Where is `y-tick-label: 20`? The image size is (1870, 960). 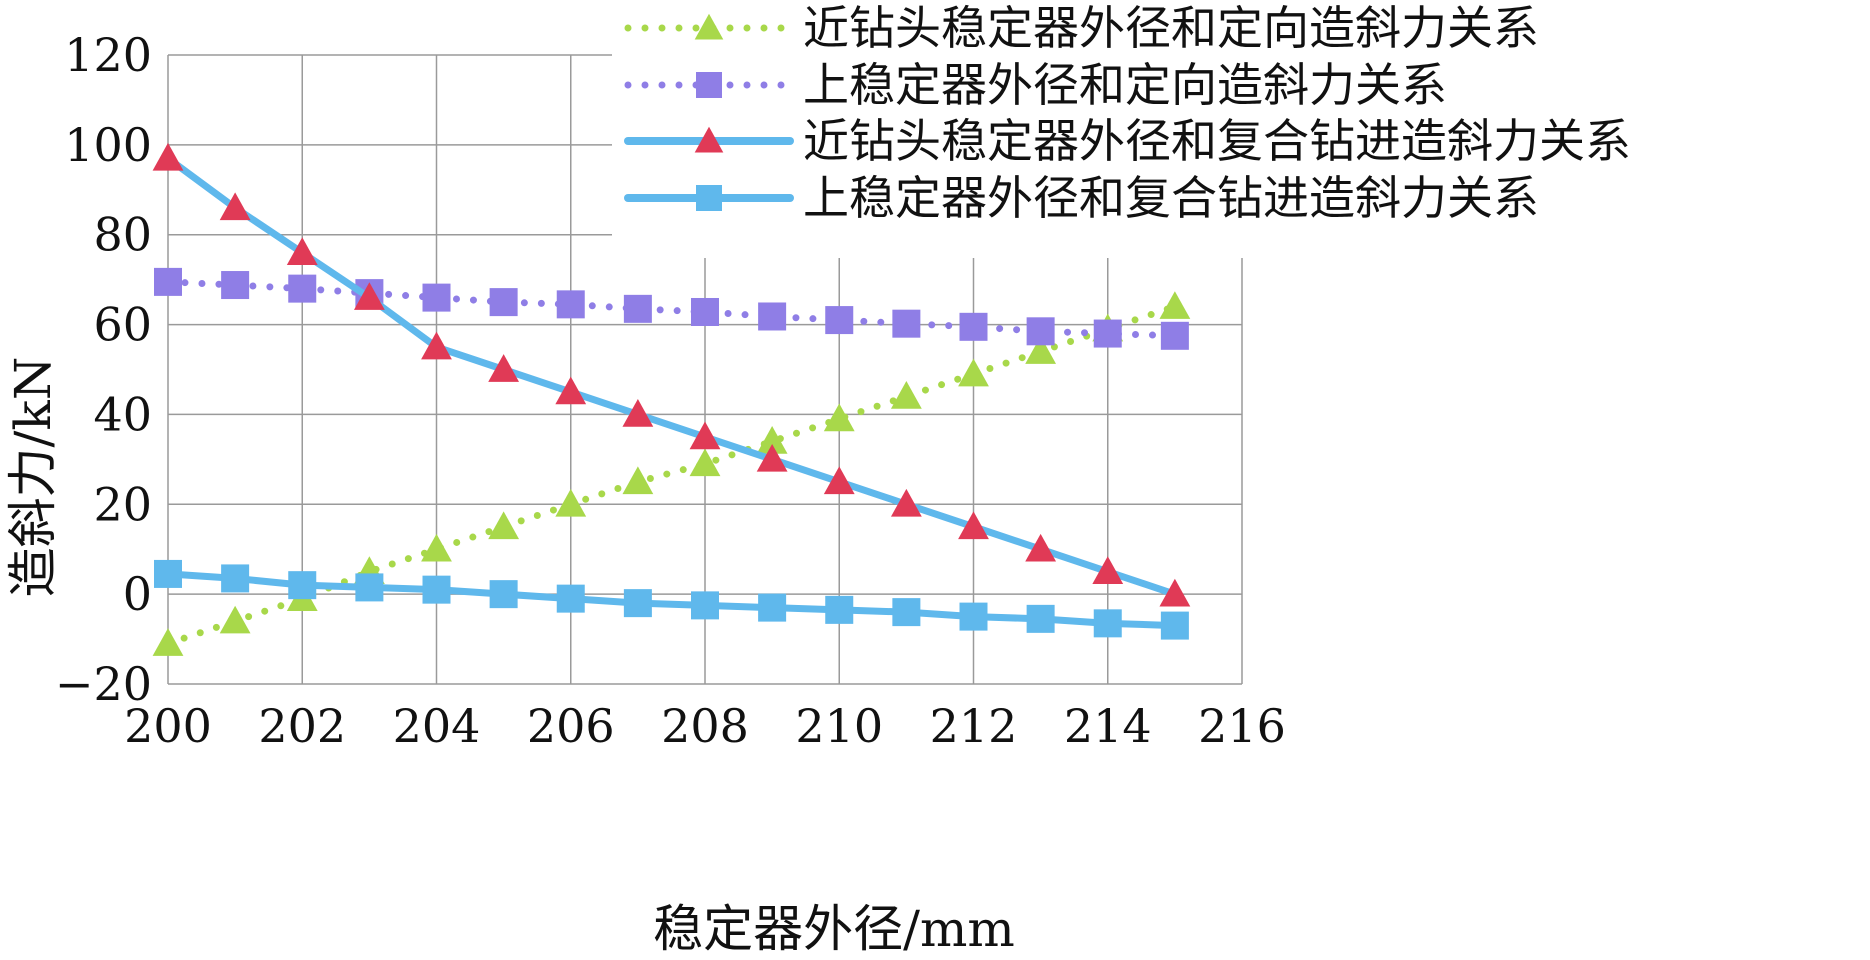
y-tick-label: 20 is located at coordinates (122, 504).